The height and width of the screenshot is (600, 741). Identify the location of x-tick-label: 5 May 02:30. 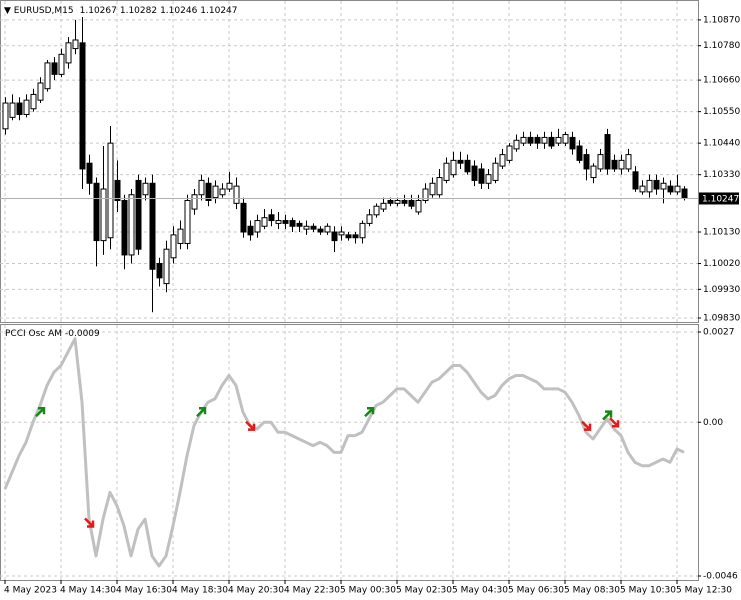
(424, 591).